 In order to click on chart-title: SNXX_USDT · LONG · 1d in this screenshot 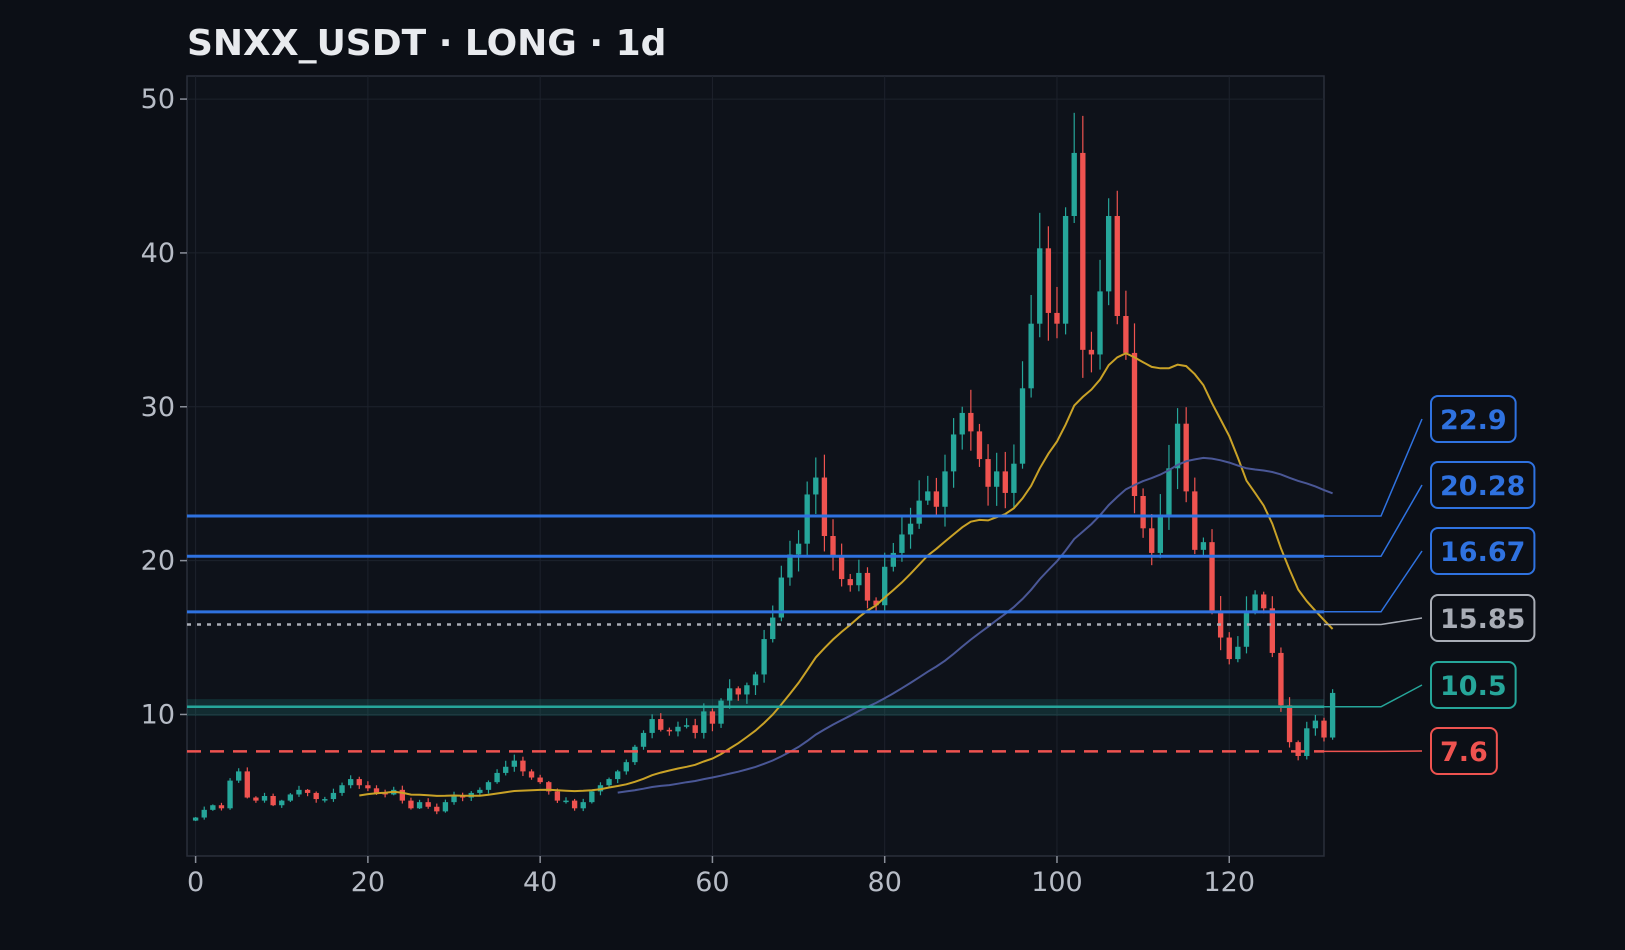, I will do `click(426, 43)`.